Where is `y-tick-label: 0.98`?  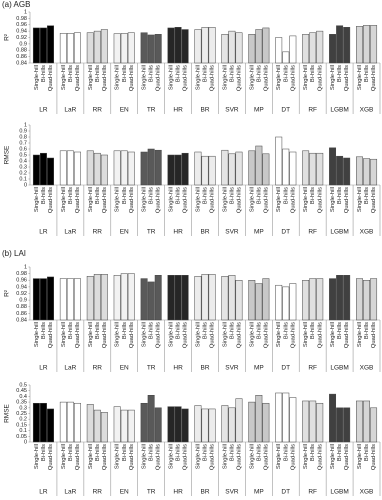 y-tick-label: 0.98 is located at coordinates (21, 19).